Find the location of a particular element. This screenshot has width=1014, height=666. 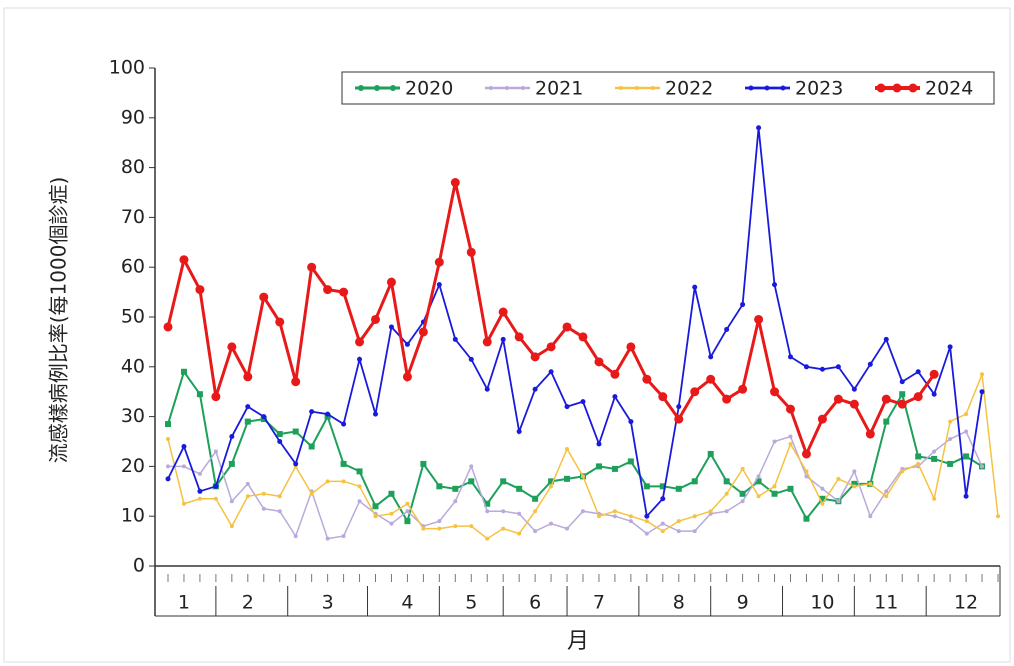

legend-label: 2023 is located at coordinates (819, 89).